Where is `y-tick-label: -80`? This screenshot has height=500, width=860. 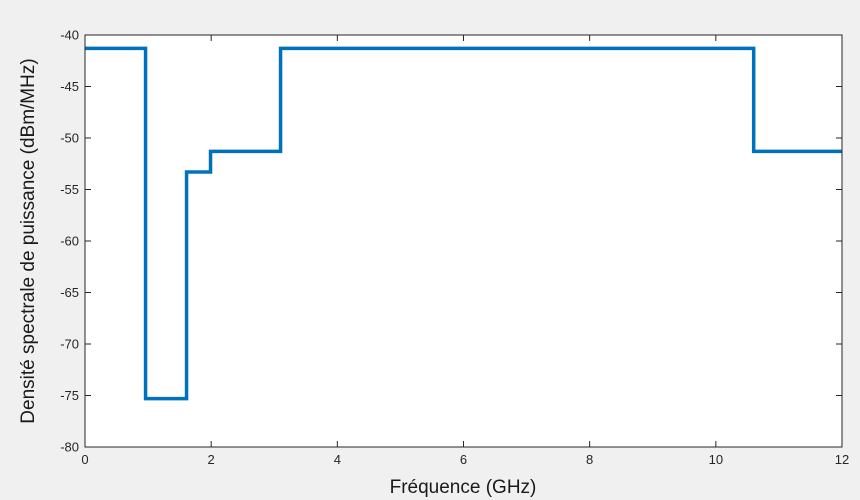 y-tick-label: -80 is located at coordinates (69, 447).